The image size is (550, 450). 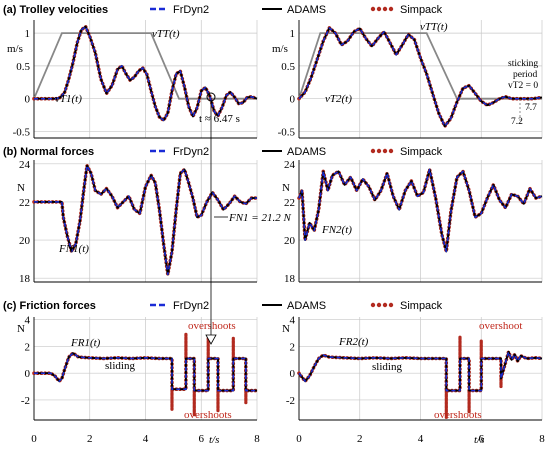 What do you see at coordinates (166, 34) in the screenshot?
I see `label-vtt-left: vTT(t)` at bounding box center [166, 34].